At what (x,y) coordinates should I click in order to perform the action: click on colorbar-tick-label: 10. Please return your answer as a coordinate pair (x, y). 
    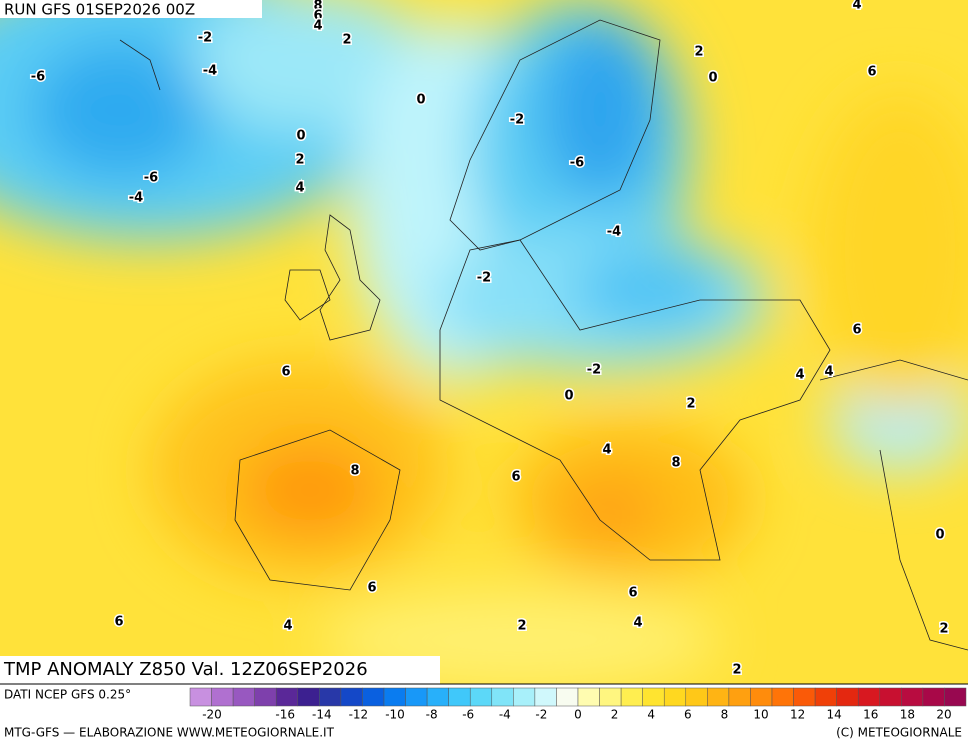
    Looking at the image, I should click on (760, 715).